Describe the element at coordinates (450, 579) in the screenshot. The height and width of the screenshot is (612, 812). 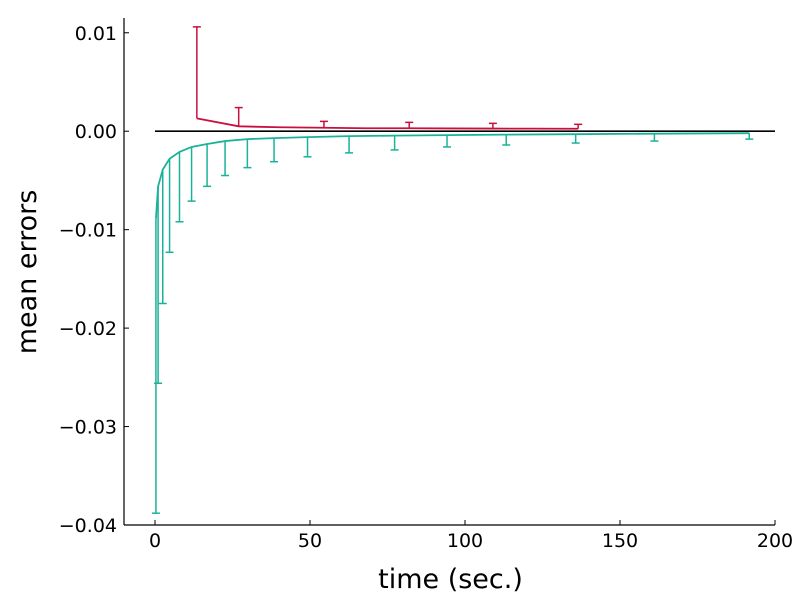
I see `x-axis-label: time (sec.)` at that location.